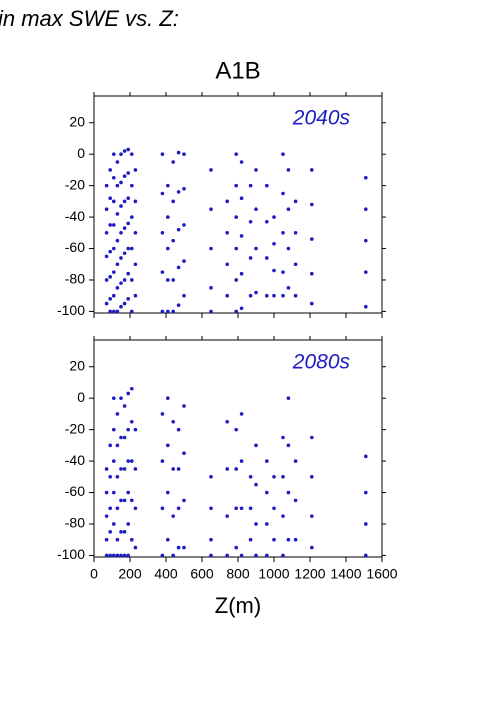 This screenshot has height=709, width=501. What do you see at coordinates (345, 574) in the screenshot?
I see `x-tick-label: 1400` at bounding box center [345, 574].